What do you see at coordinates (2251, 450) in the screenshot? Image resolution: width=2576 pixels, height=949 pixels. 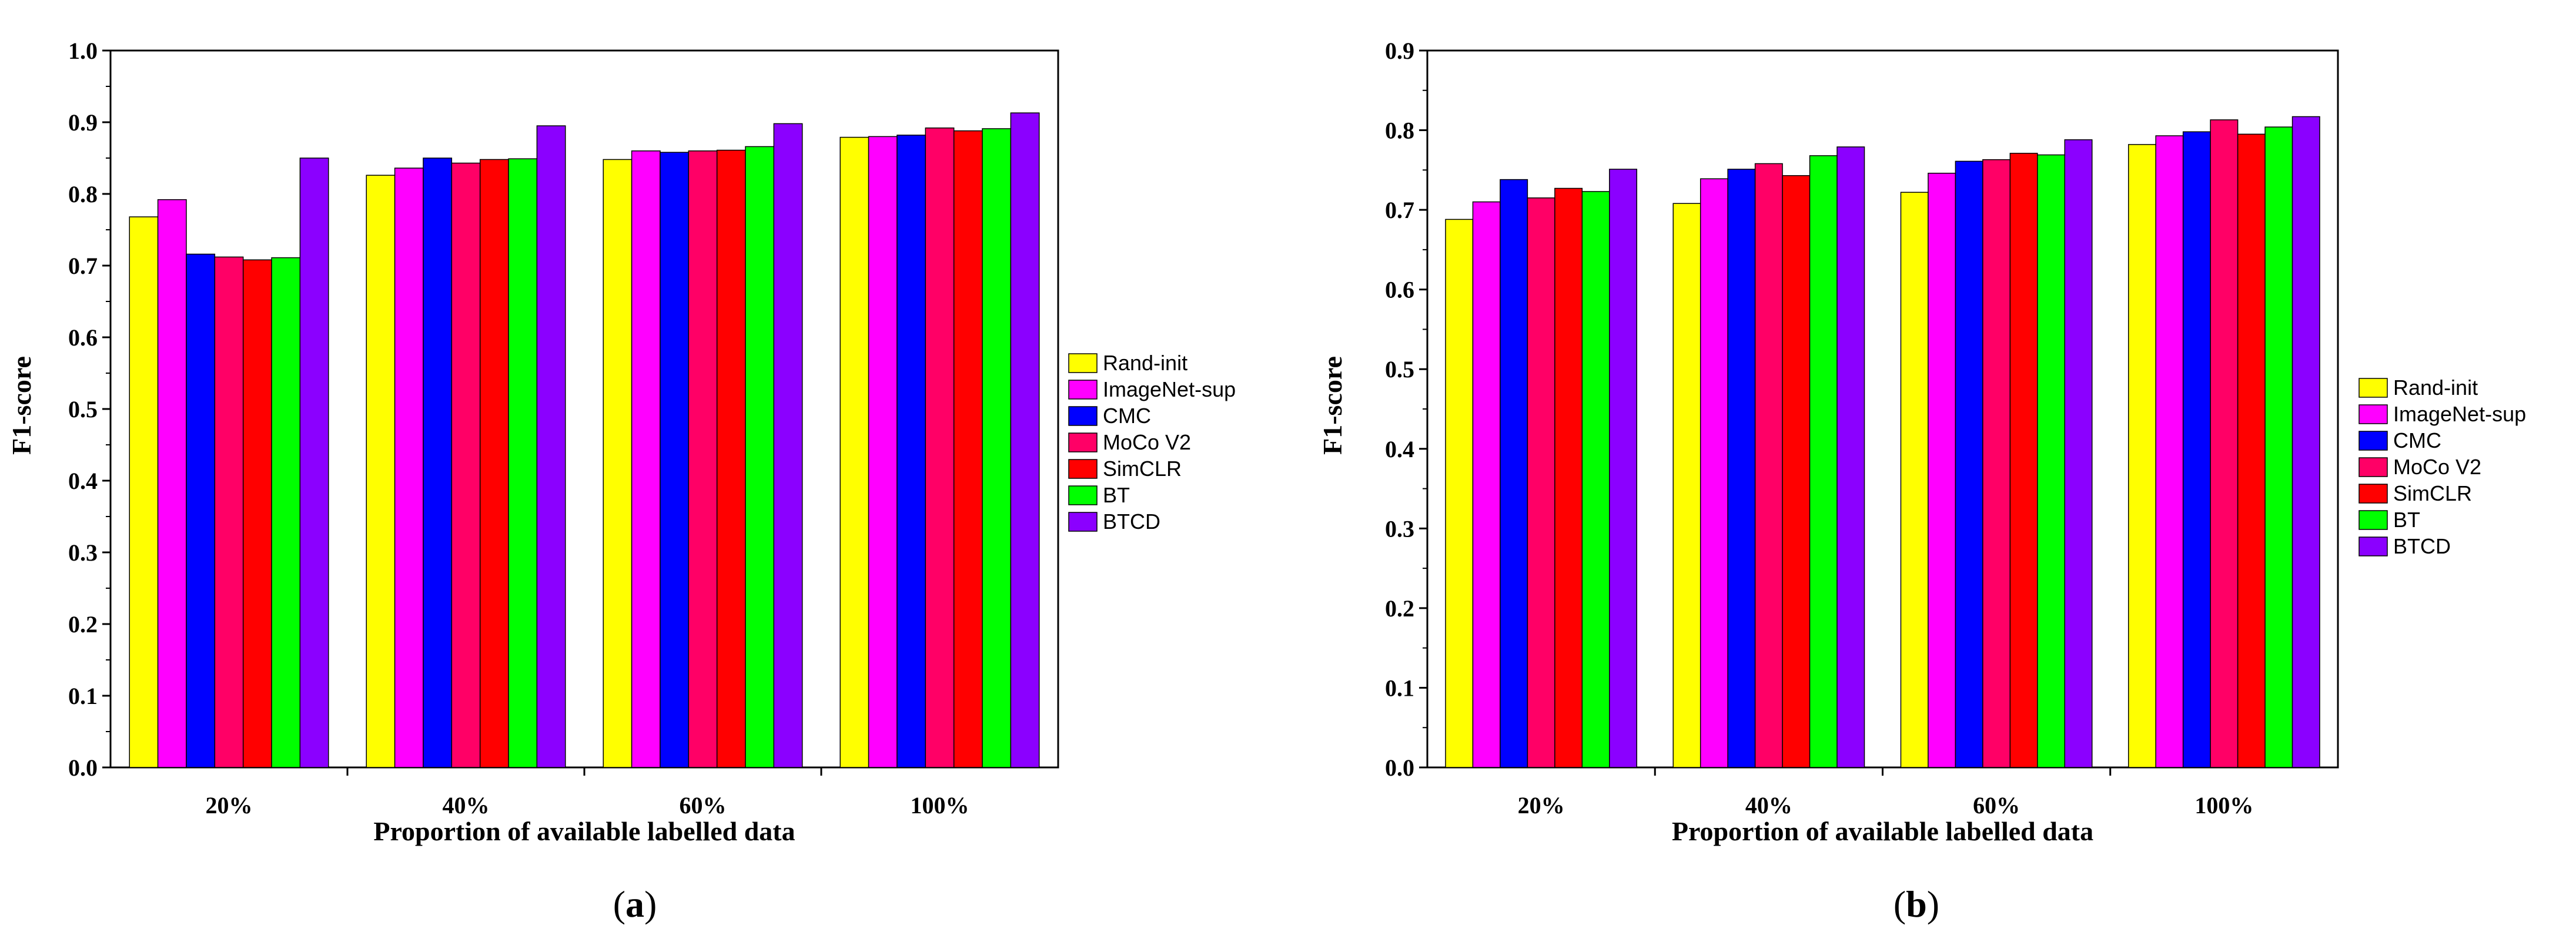 I see `bar-simclr-100pct` at bounding box center [2251, 450].